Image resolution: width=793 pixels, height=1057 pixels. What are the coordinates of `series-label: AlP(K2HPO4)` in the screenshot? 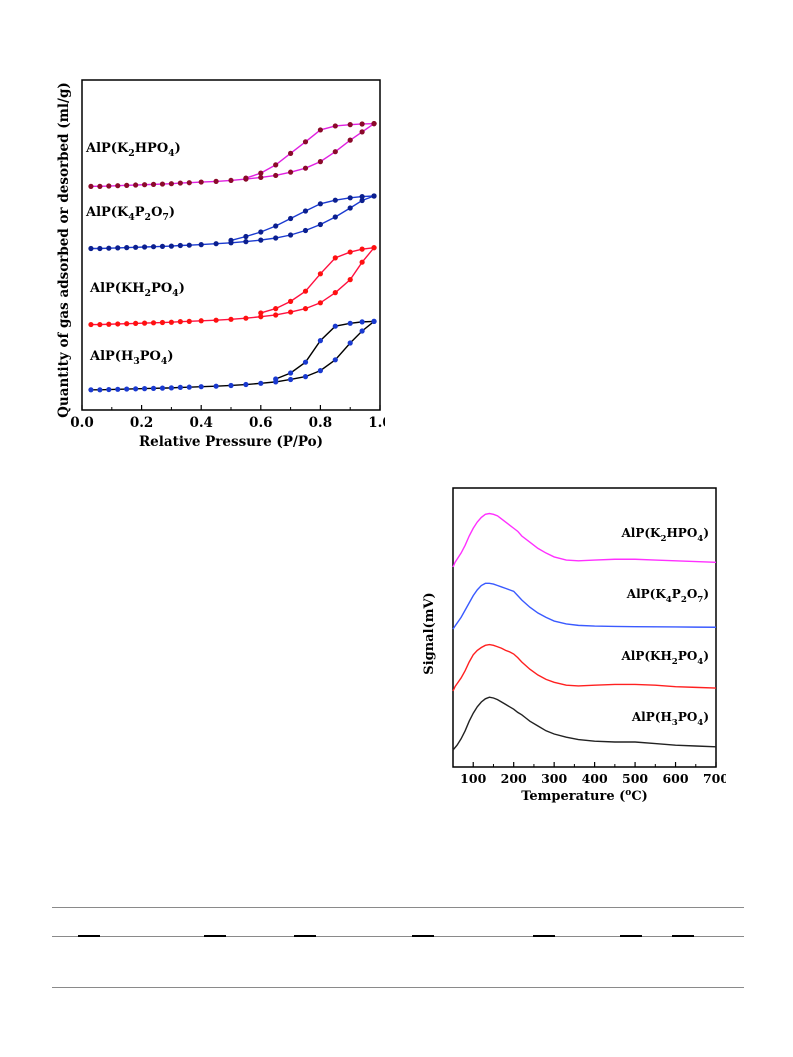 It's located at (664, 535).